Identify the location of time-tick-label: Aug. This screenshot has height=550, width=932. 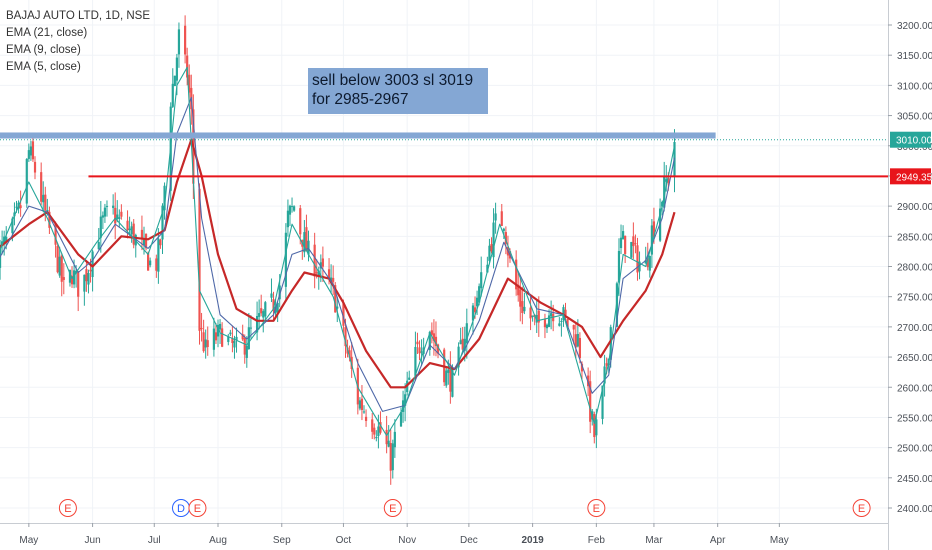
(218, 540).